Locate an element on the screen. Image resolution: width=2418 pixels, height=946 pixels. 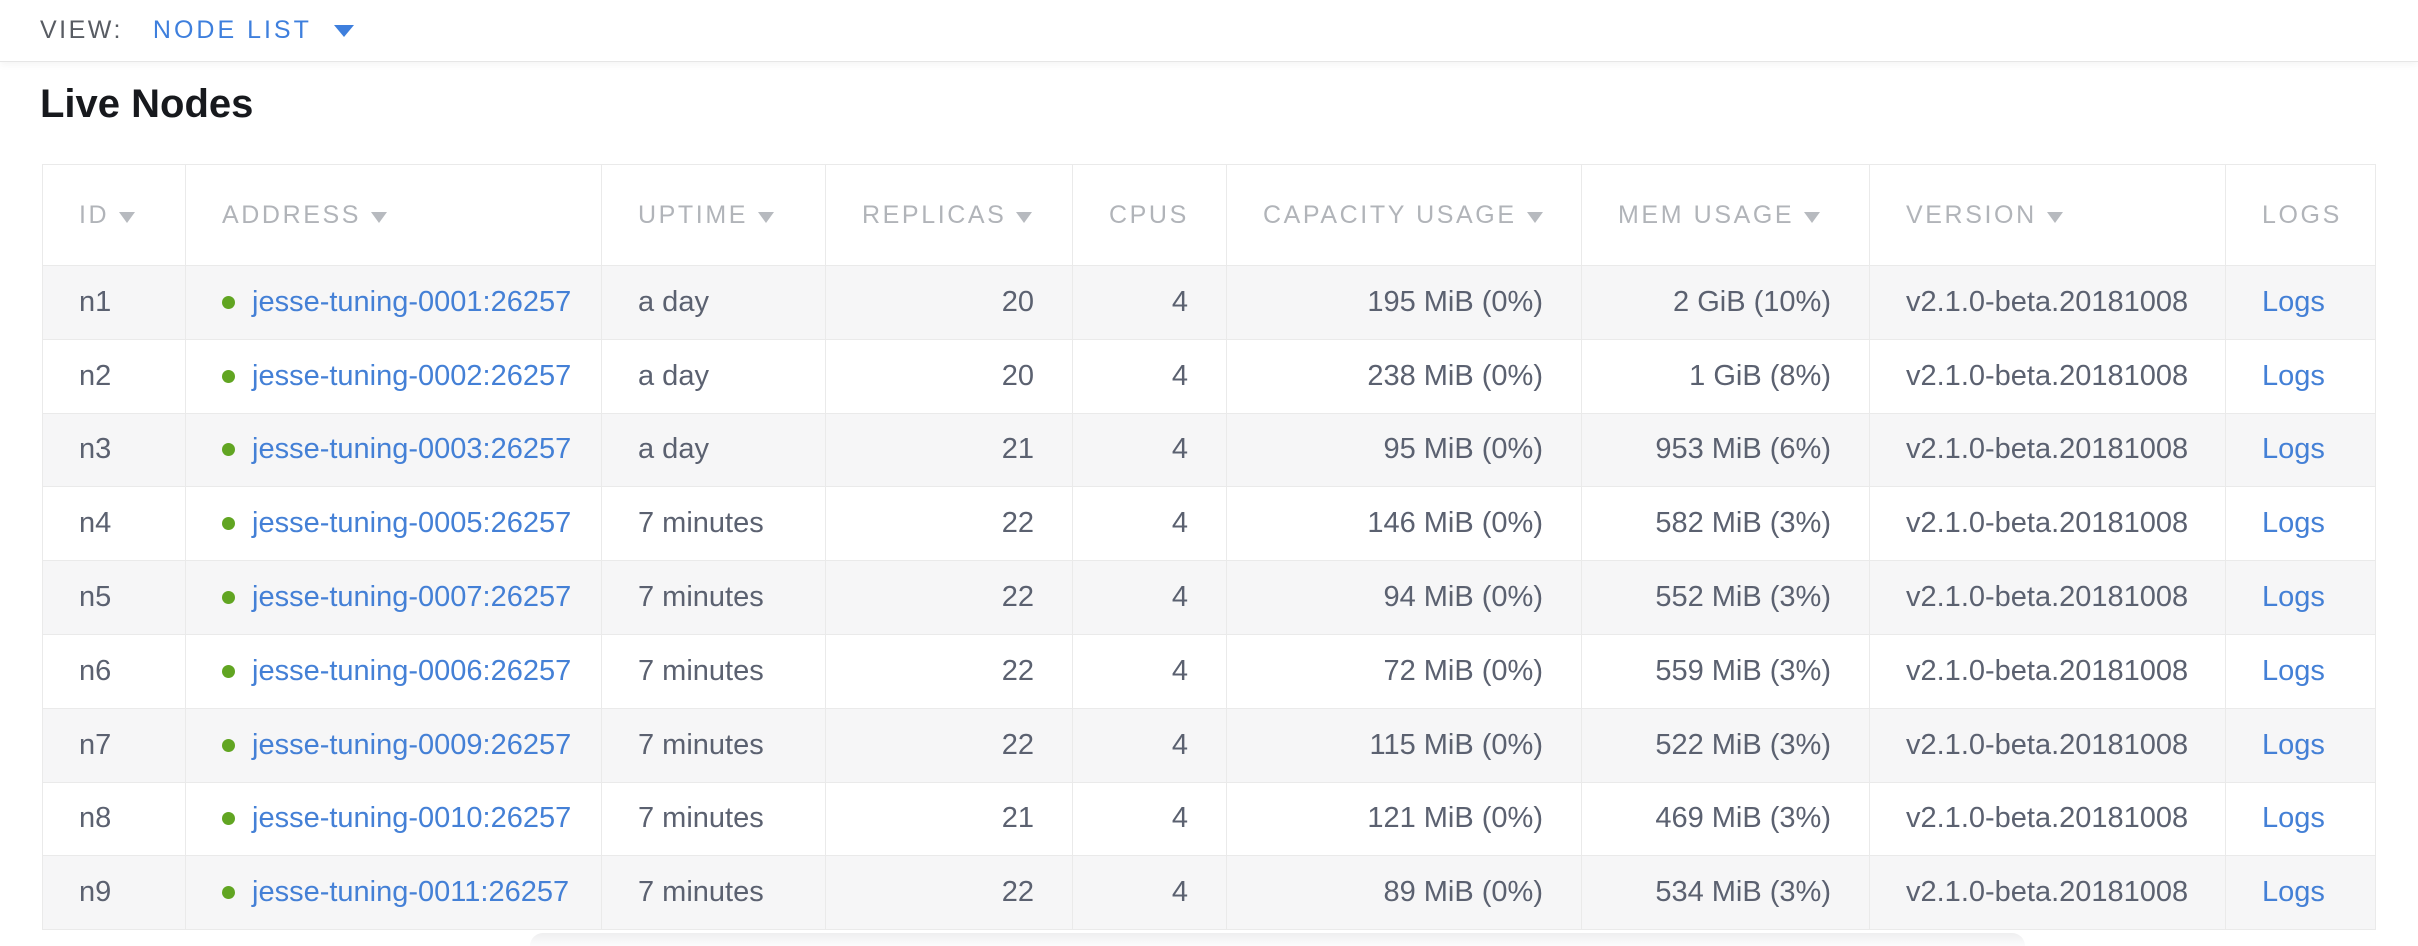
chevron-down-icon is located at coordinates (343, 30).